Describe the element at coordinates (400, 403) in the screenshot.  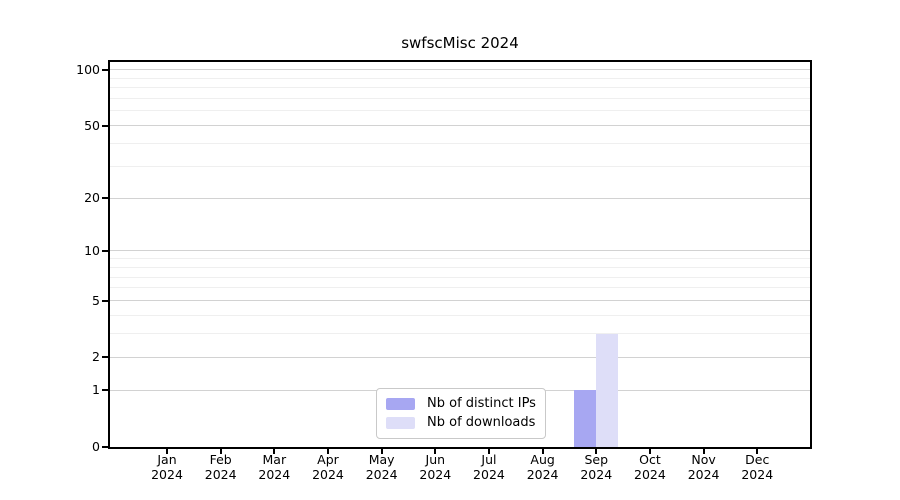
I see `legend-swatch-distinct-ips` at that location.